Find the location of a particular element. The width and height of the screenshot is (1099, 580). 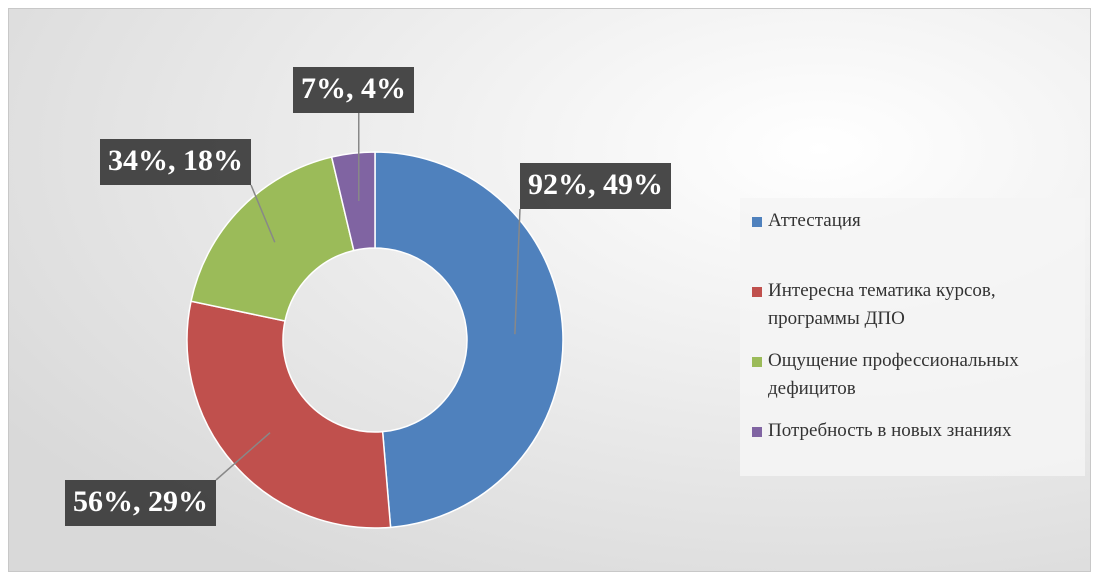

data-label-text: 56%, 29% is located at coordinates (140, 501).